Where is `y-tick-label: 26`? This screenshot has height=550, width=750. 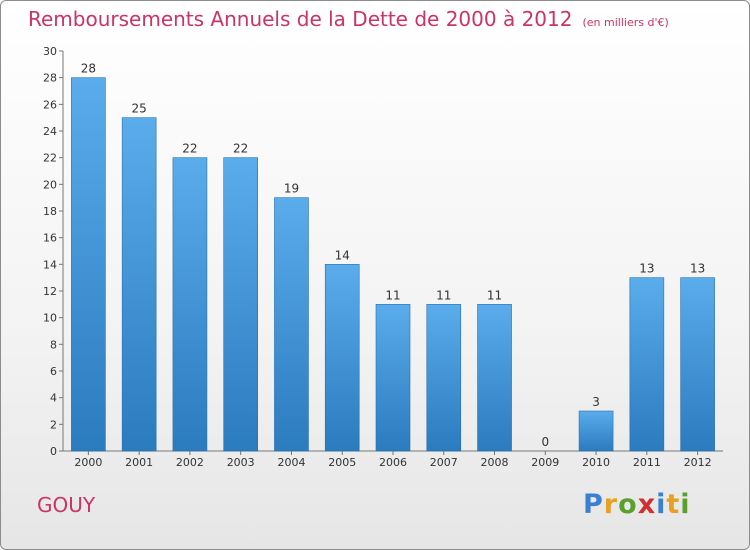 y-tick-label: 26 is located at coordinates (50, 104).